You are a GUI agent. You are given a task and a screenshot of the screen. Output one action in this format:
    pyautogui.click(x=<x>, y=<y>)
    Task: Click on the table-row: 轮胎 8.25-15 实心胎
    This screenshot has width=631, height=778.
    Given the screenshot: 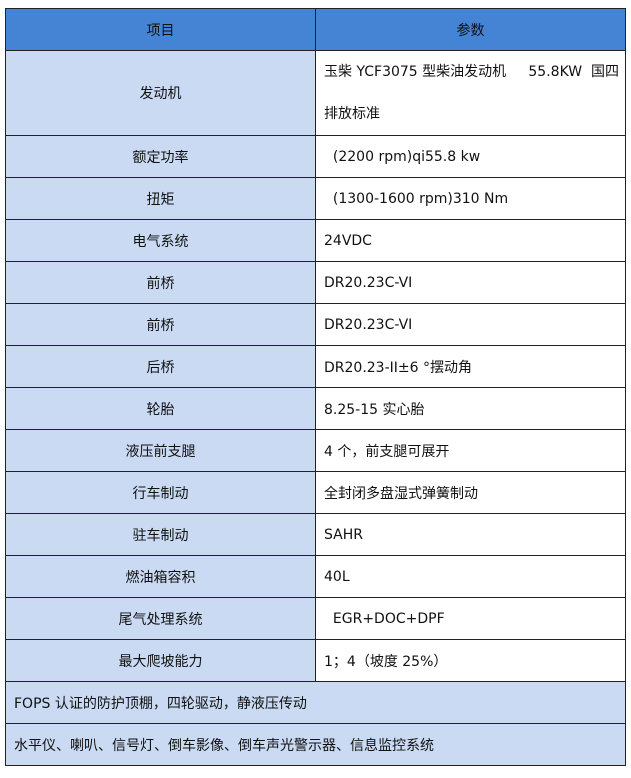 What is the action you would take?
    pyautogui.click(x=315, y=408)
    